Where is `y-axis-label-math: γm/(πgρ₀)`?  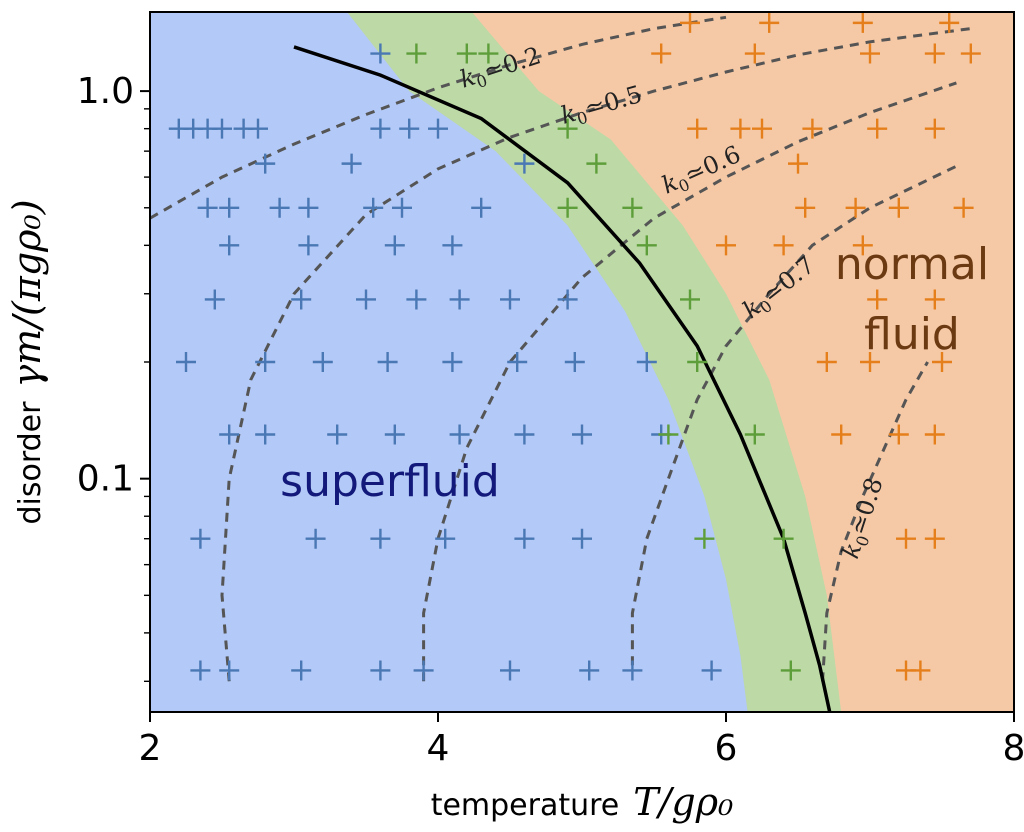
y-axis-label-math: γm/(πgρ₀) is located at coordinates (27, 293).